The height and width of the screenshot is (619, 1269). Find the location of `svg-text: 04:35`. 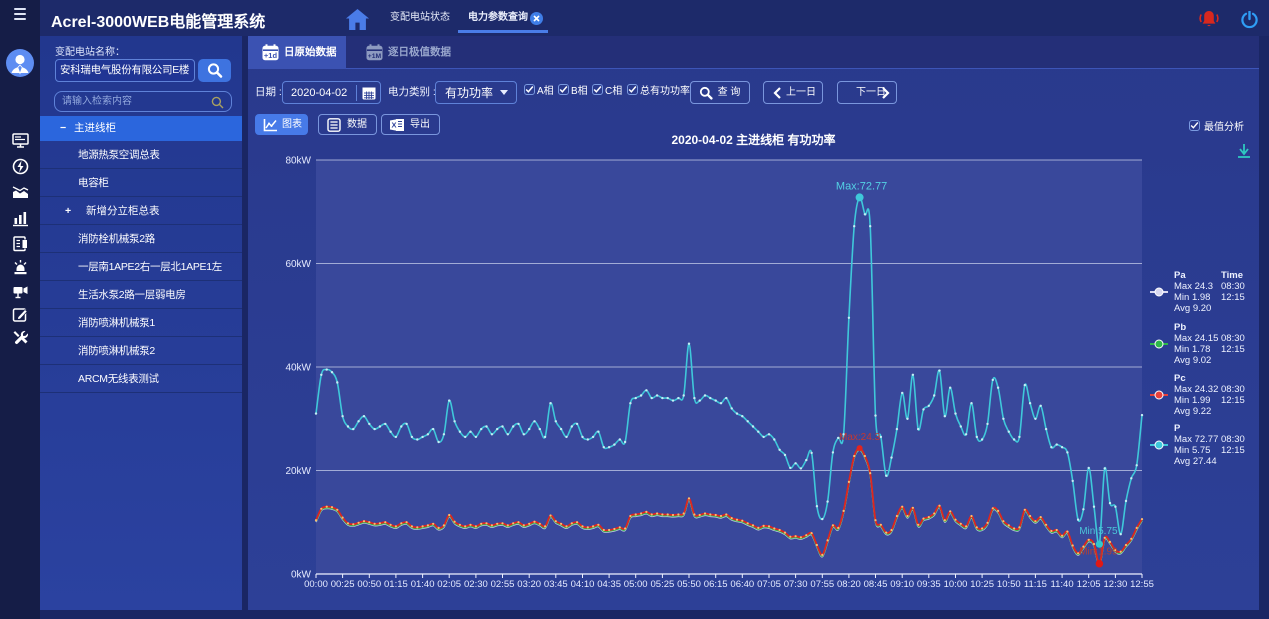

svg-text: 04:35 is located at coordinates (609, 584).